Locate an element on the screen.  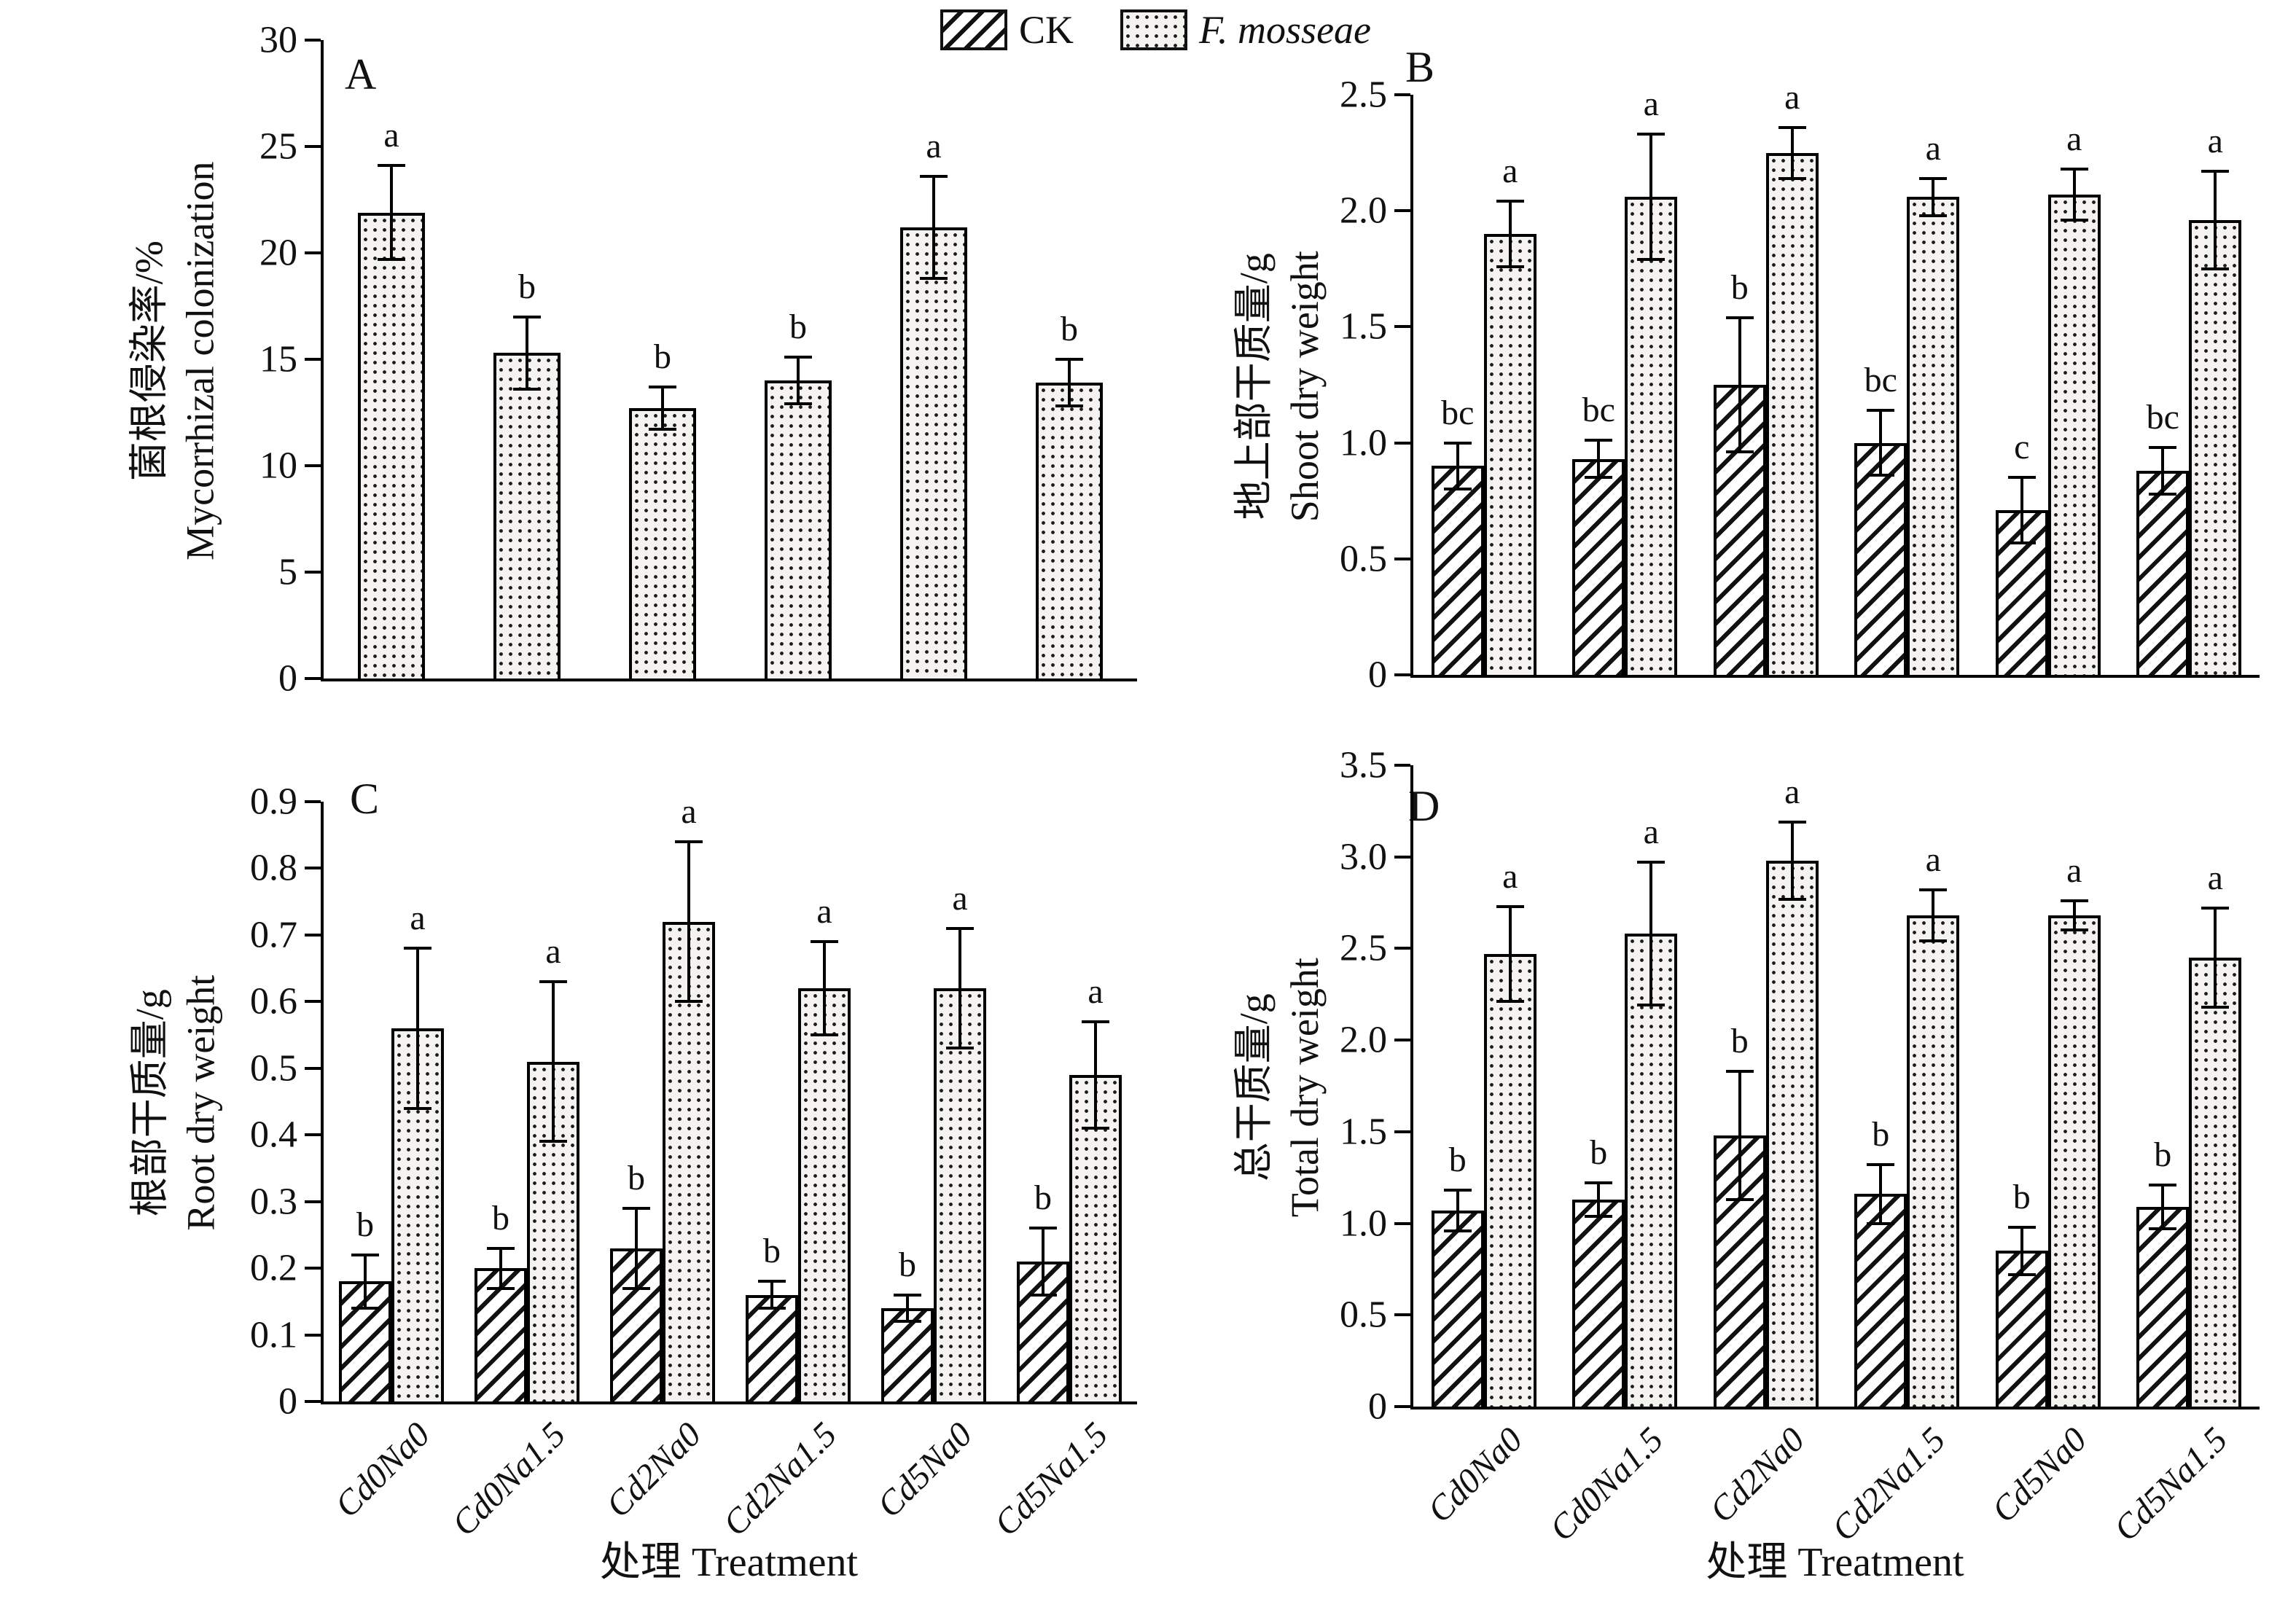
y-axis-label-text: 地上部干质量/g Shoot dry weight is located at coordinates (1279, 386).